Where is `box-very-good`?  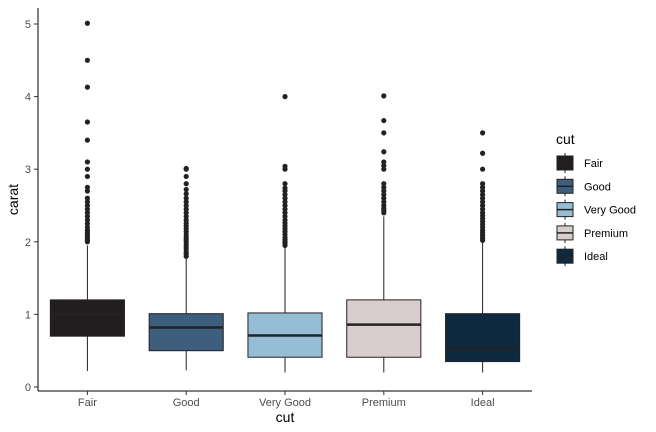
box-very-good is located at coordinates (285, 233).